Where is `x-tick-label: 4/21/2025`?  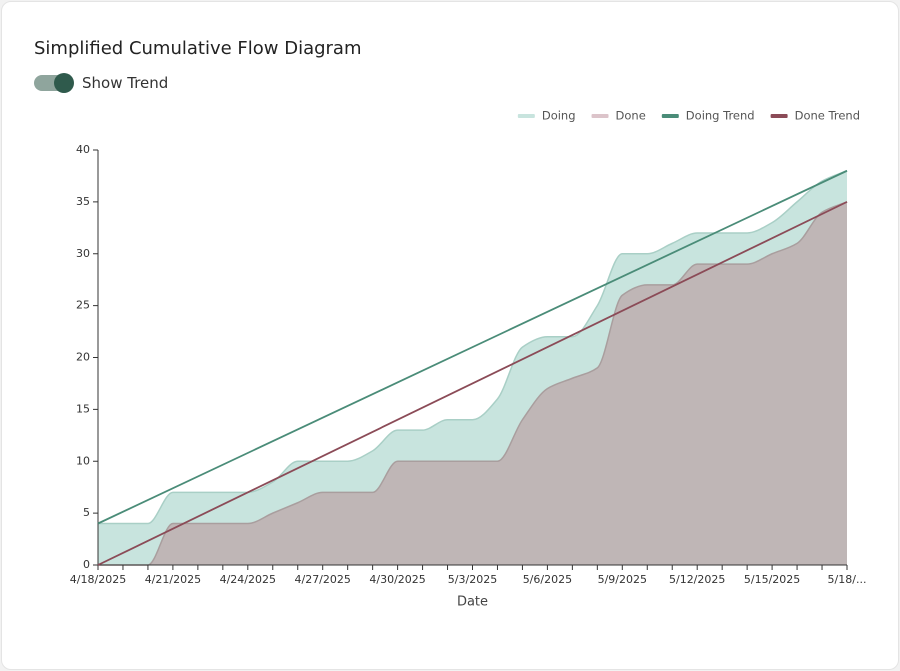
x-tick-label: 4/21/2025 is located at coordinates (173, 579).